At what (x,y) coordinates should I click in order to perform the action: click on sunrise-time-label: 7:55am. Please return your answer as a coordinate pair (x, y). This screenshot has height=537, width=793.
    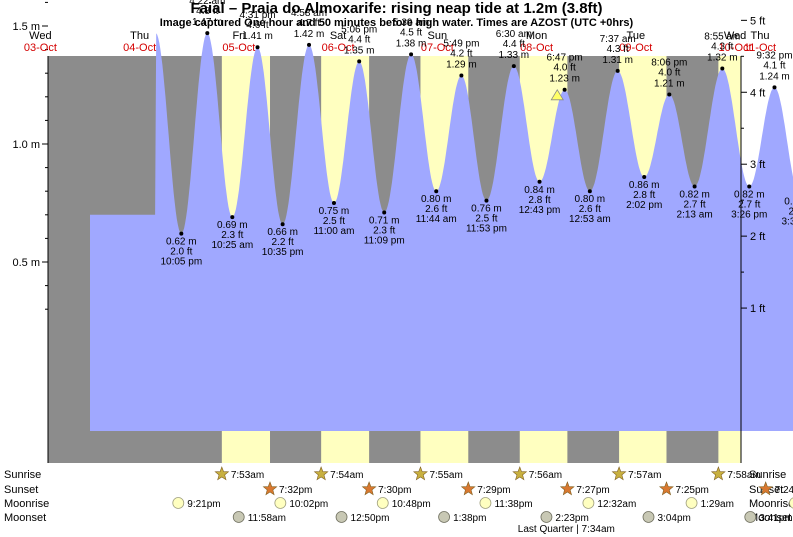
    Looking at the image, I should click on (445, 475).